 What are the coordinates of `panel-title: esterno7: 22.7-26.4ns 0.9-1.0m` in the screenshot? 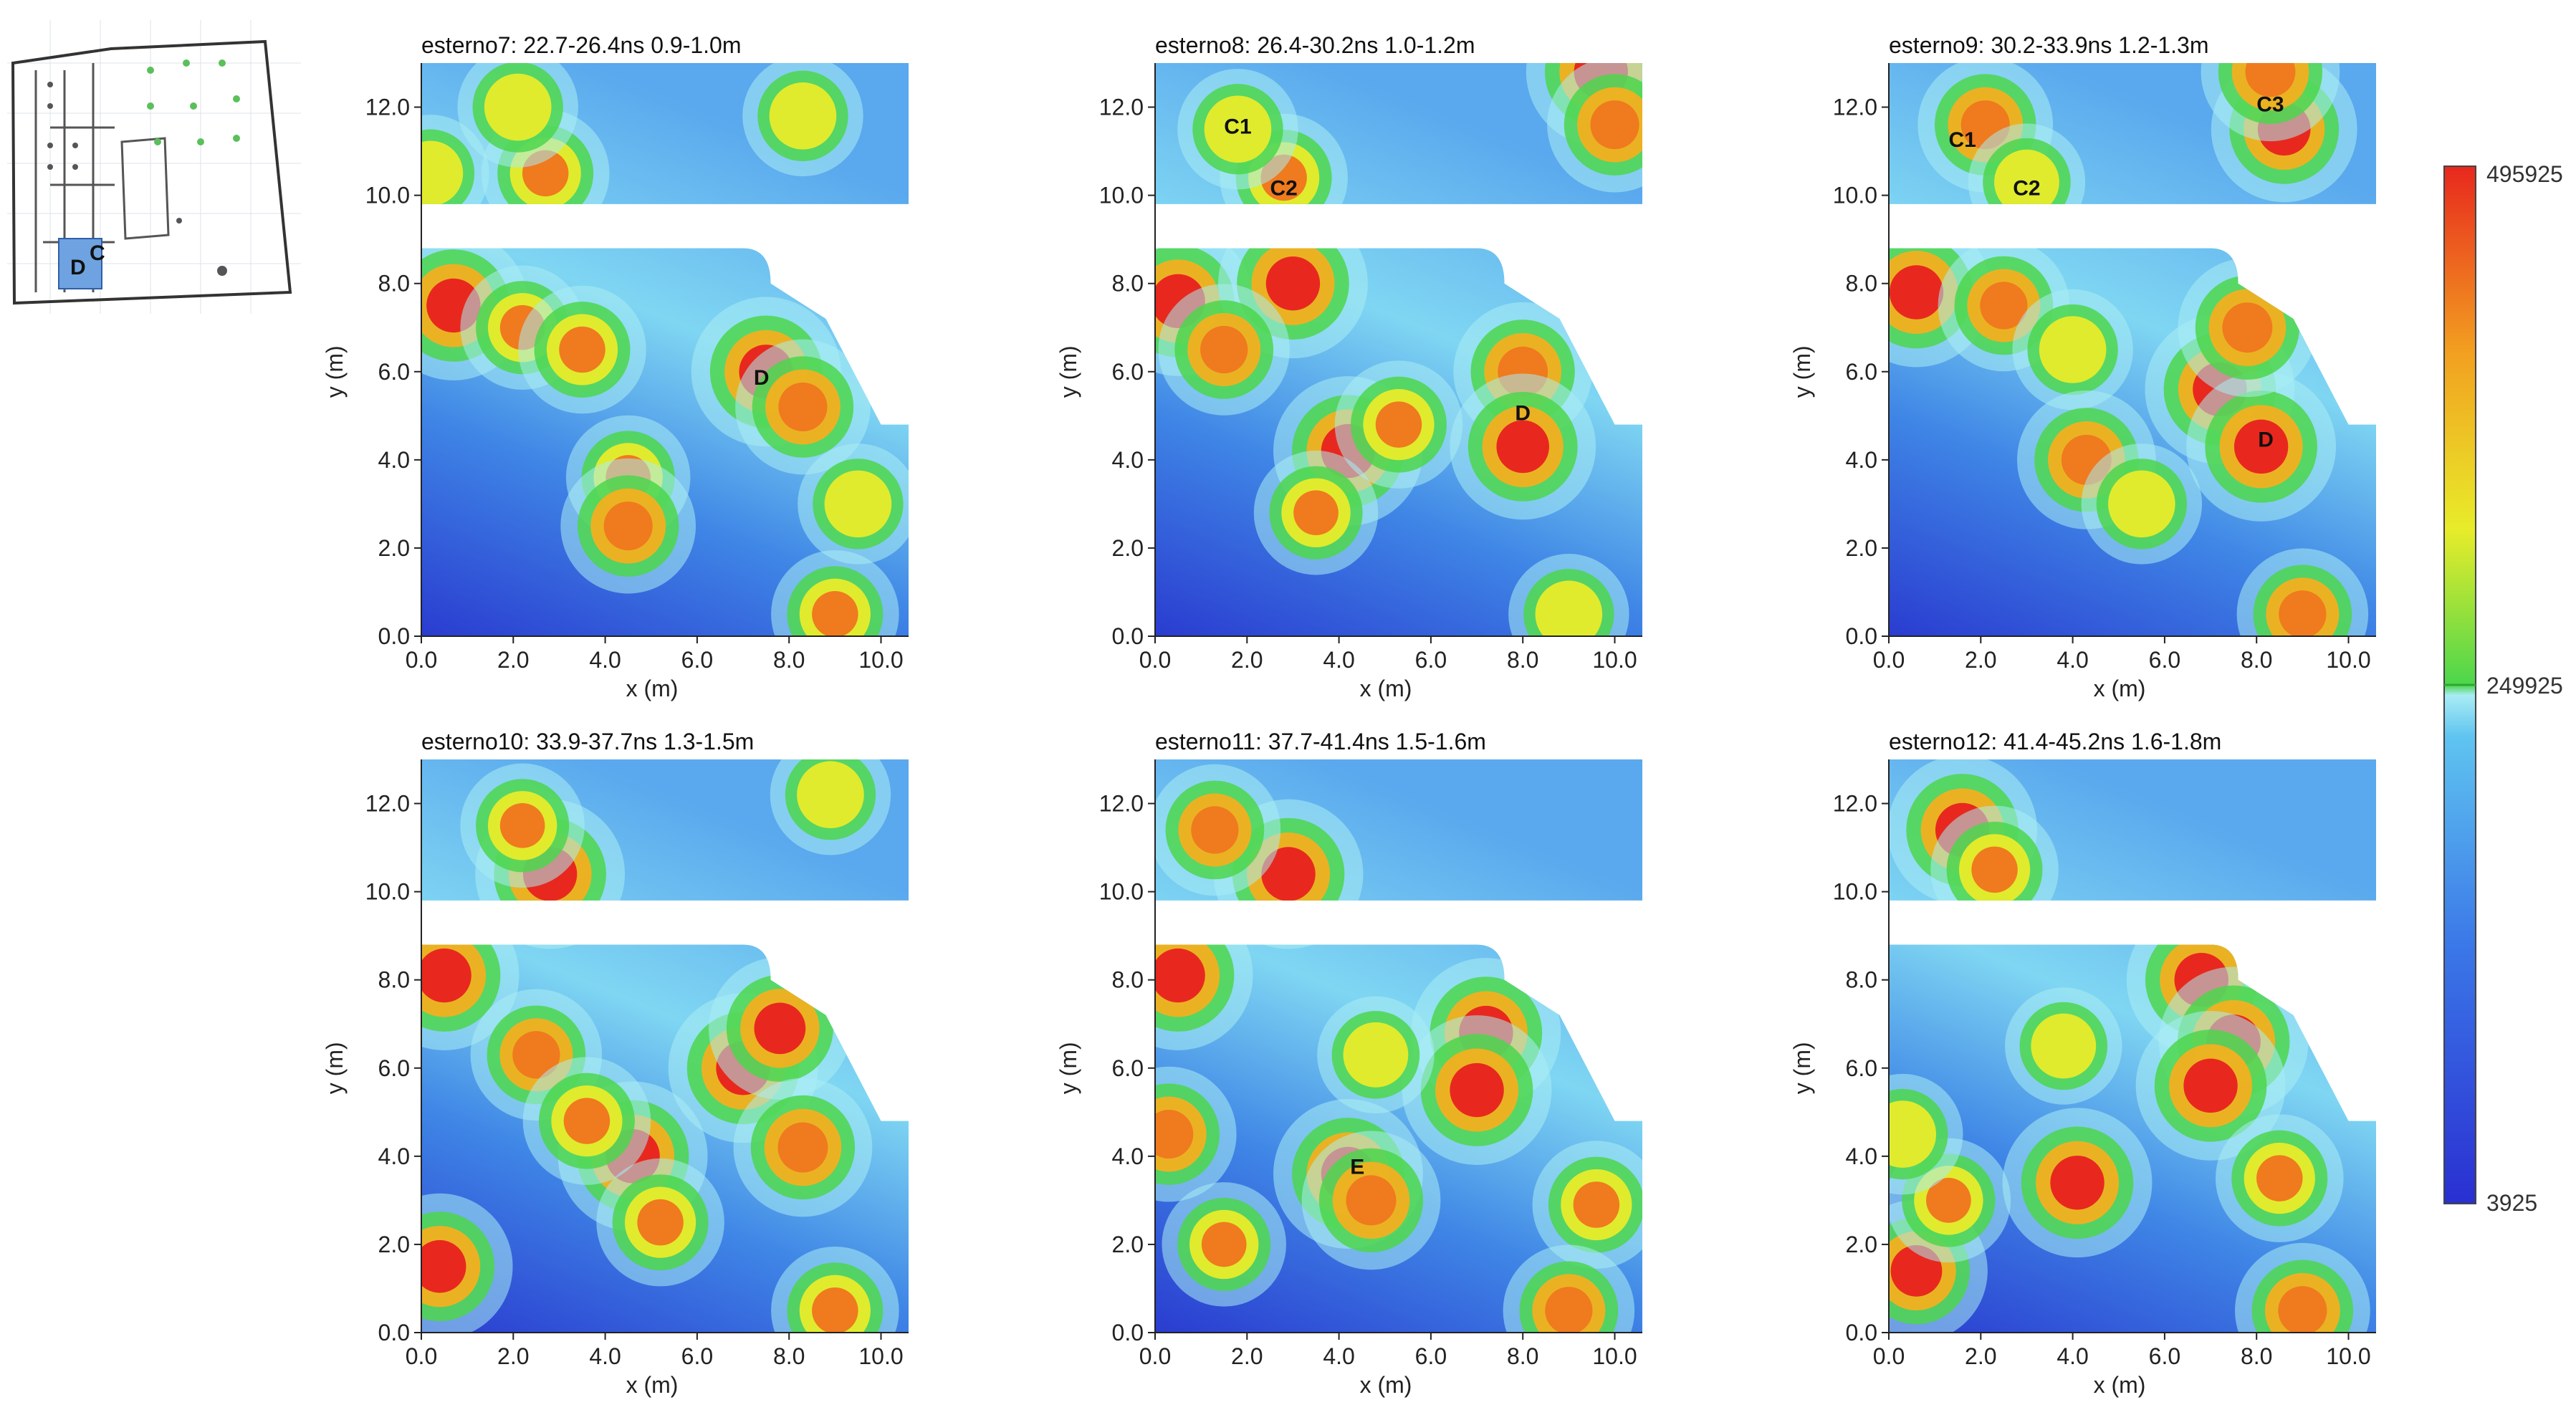 It's located at (581, 45).